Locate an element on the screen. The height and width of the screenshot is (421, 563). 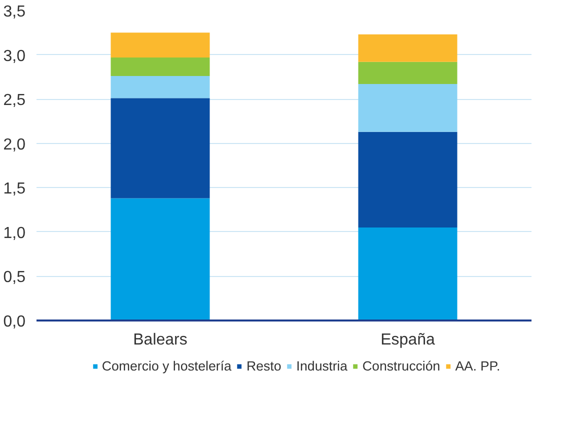
legend-label: Industria is located at coordinates (322, 366).